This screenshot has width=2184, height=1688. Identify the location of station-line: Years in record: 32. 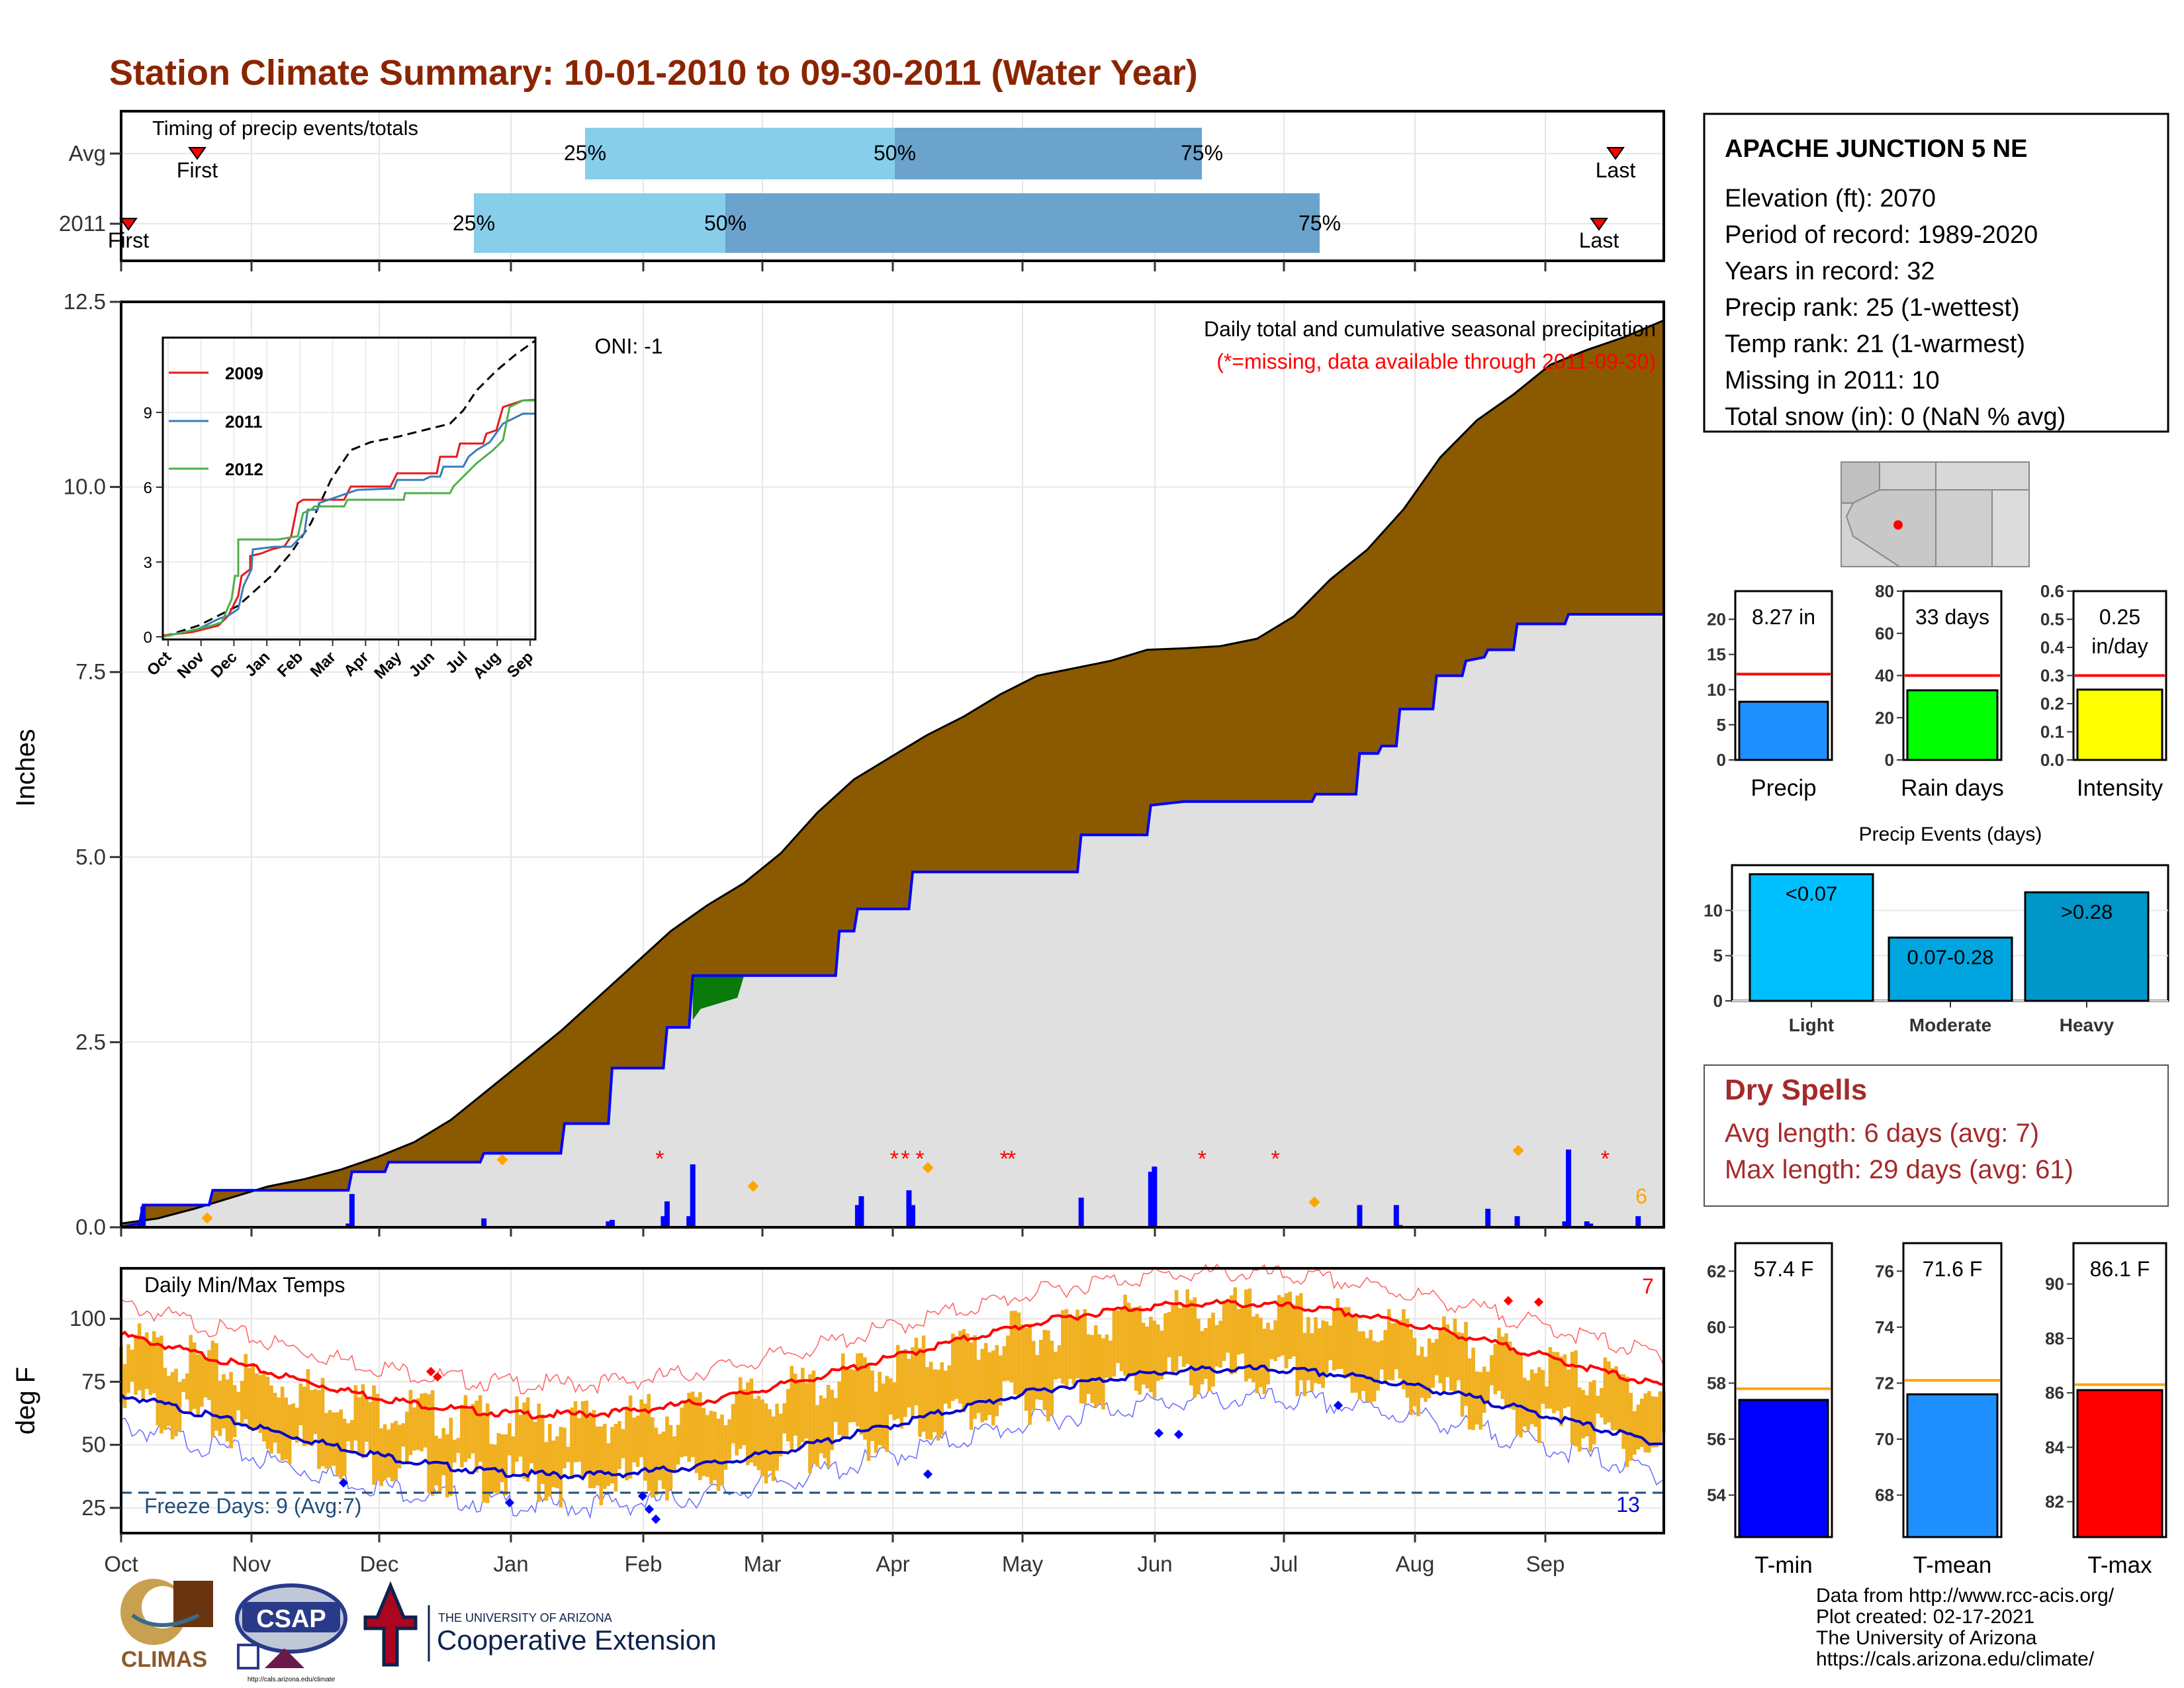
(1830, 271).